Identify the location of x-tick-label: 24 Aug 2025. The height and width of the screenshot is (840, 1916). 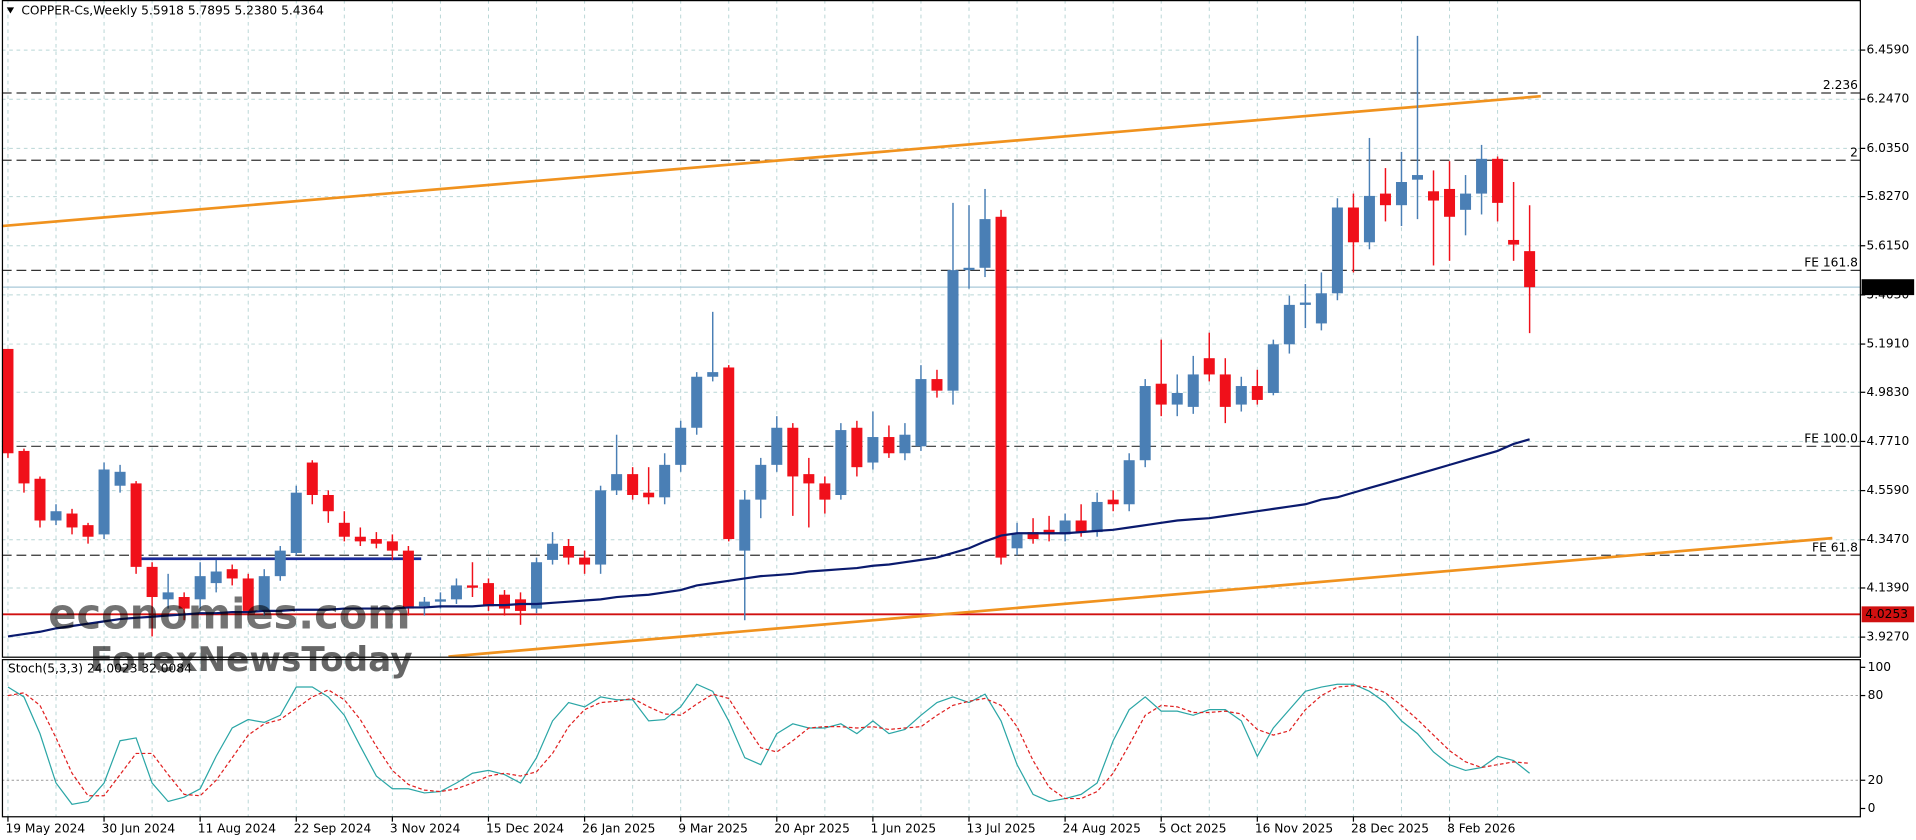
(1102, 828).